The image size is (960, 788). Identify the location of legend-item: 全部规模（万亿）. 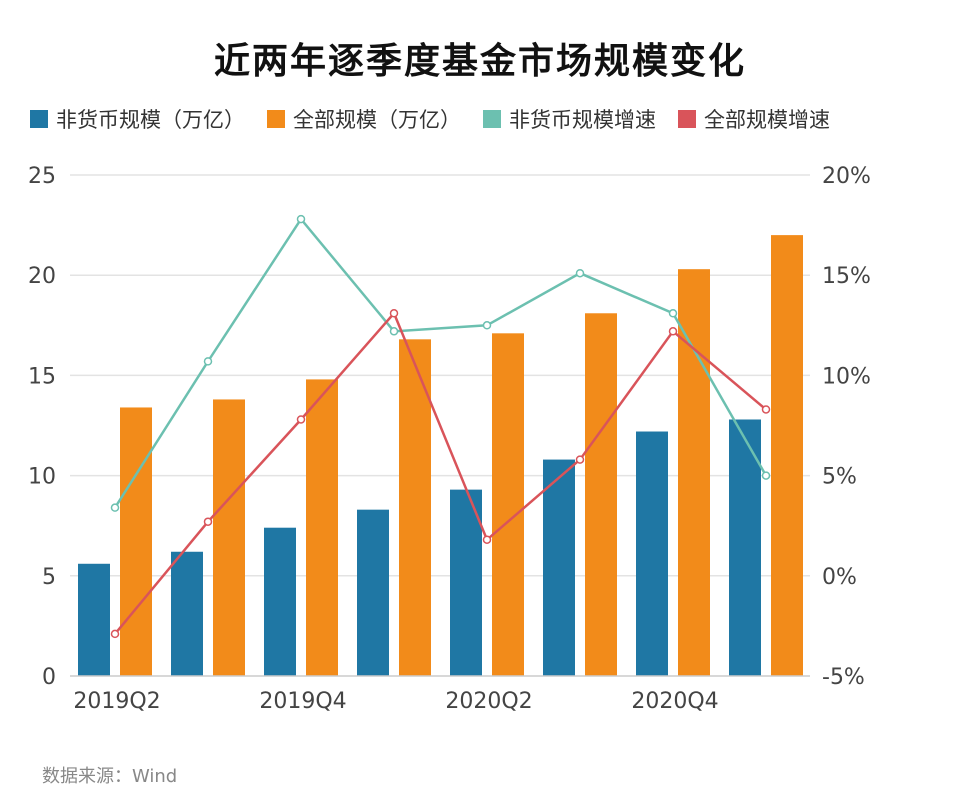
(364, 119).